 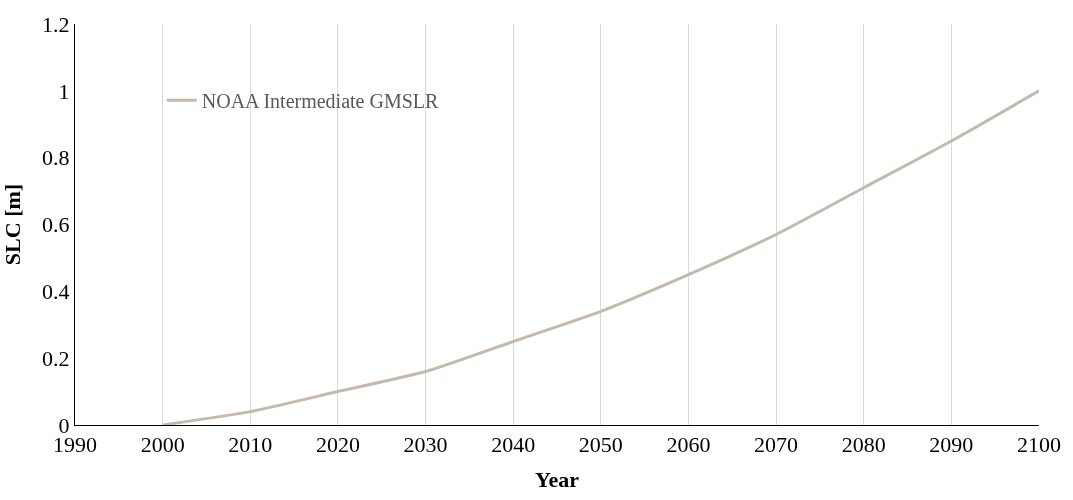 I want to click on x-tick-label: 2090, so click(x=951, y=445).